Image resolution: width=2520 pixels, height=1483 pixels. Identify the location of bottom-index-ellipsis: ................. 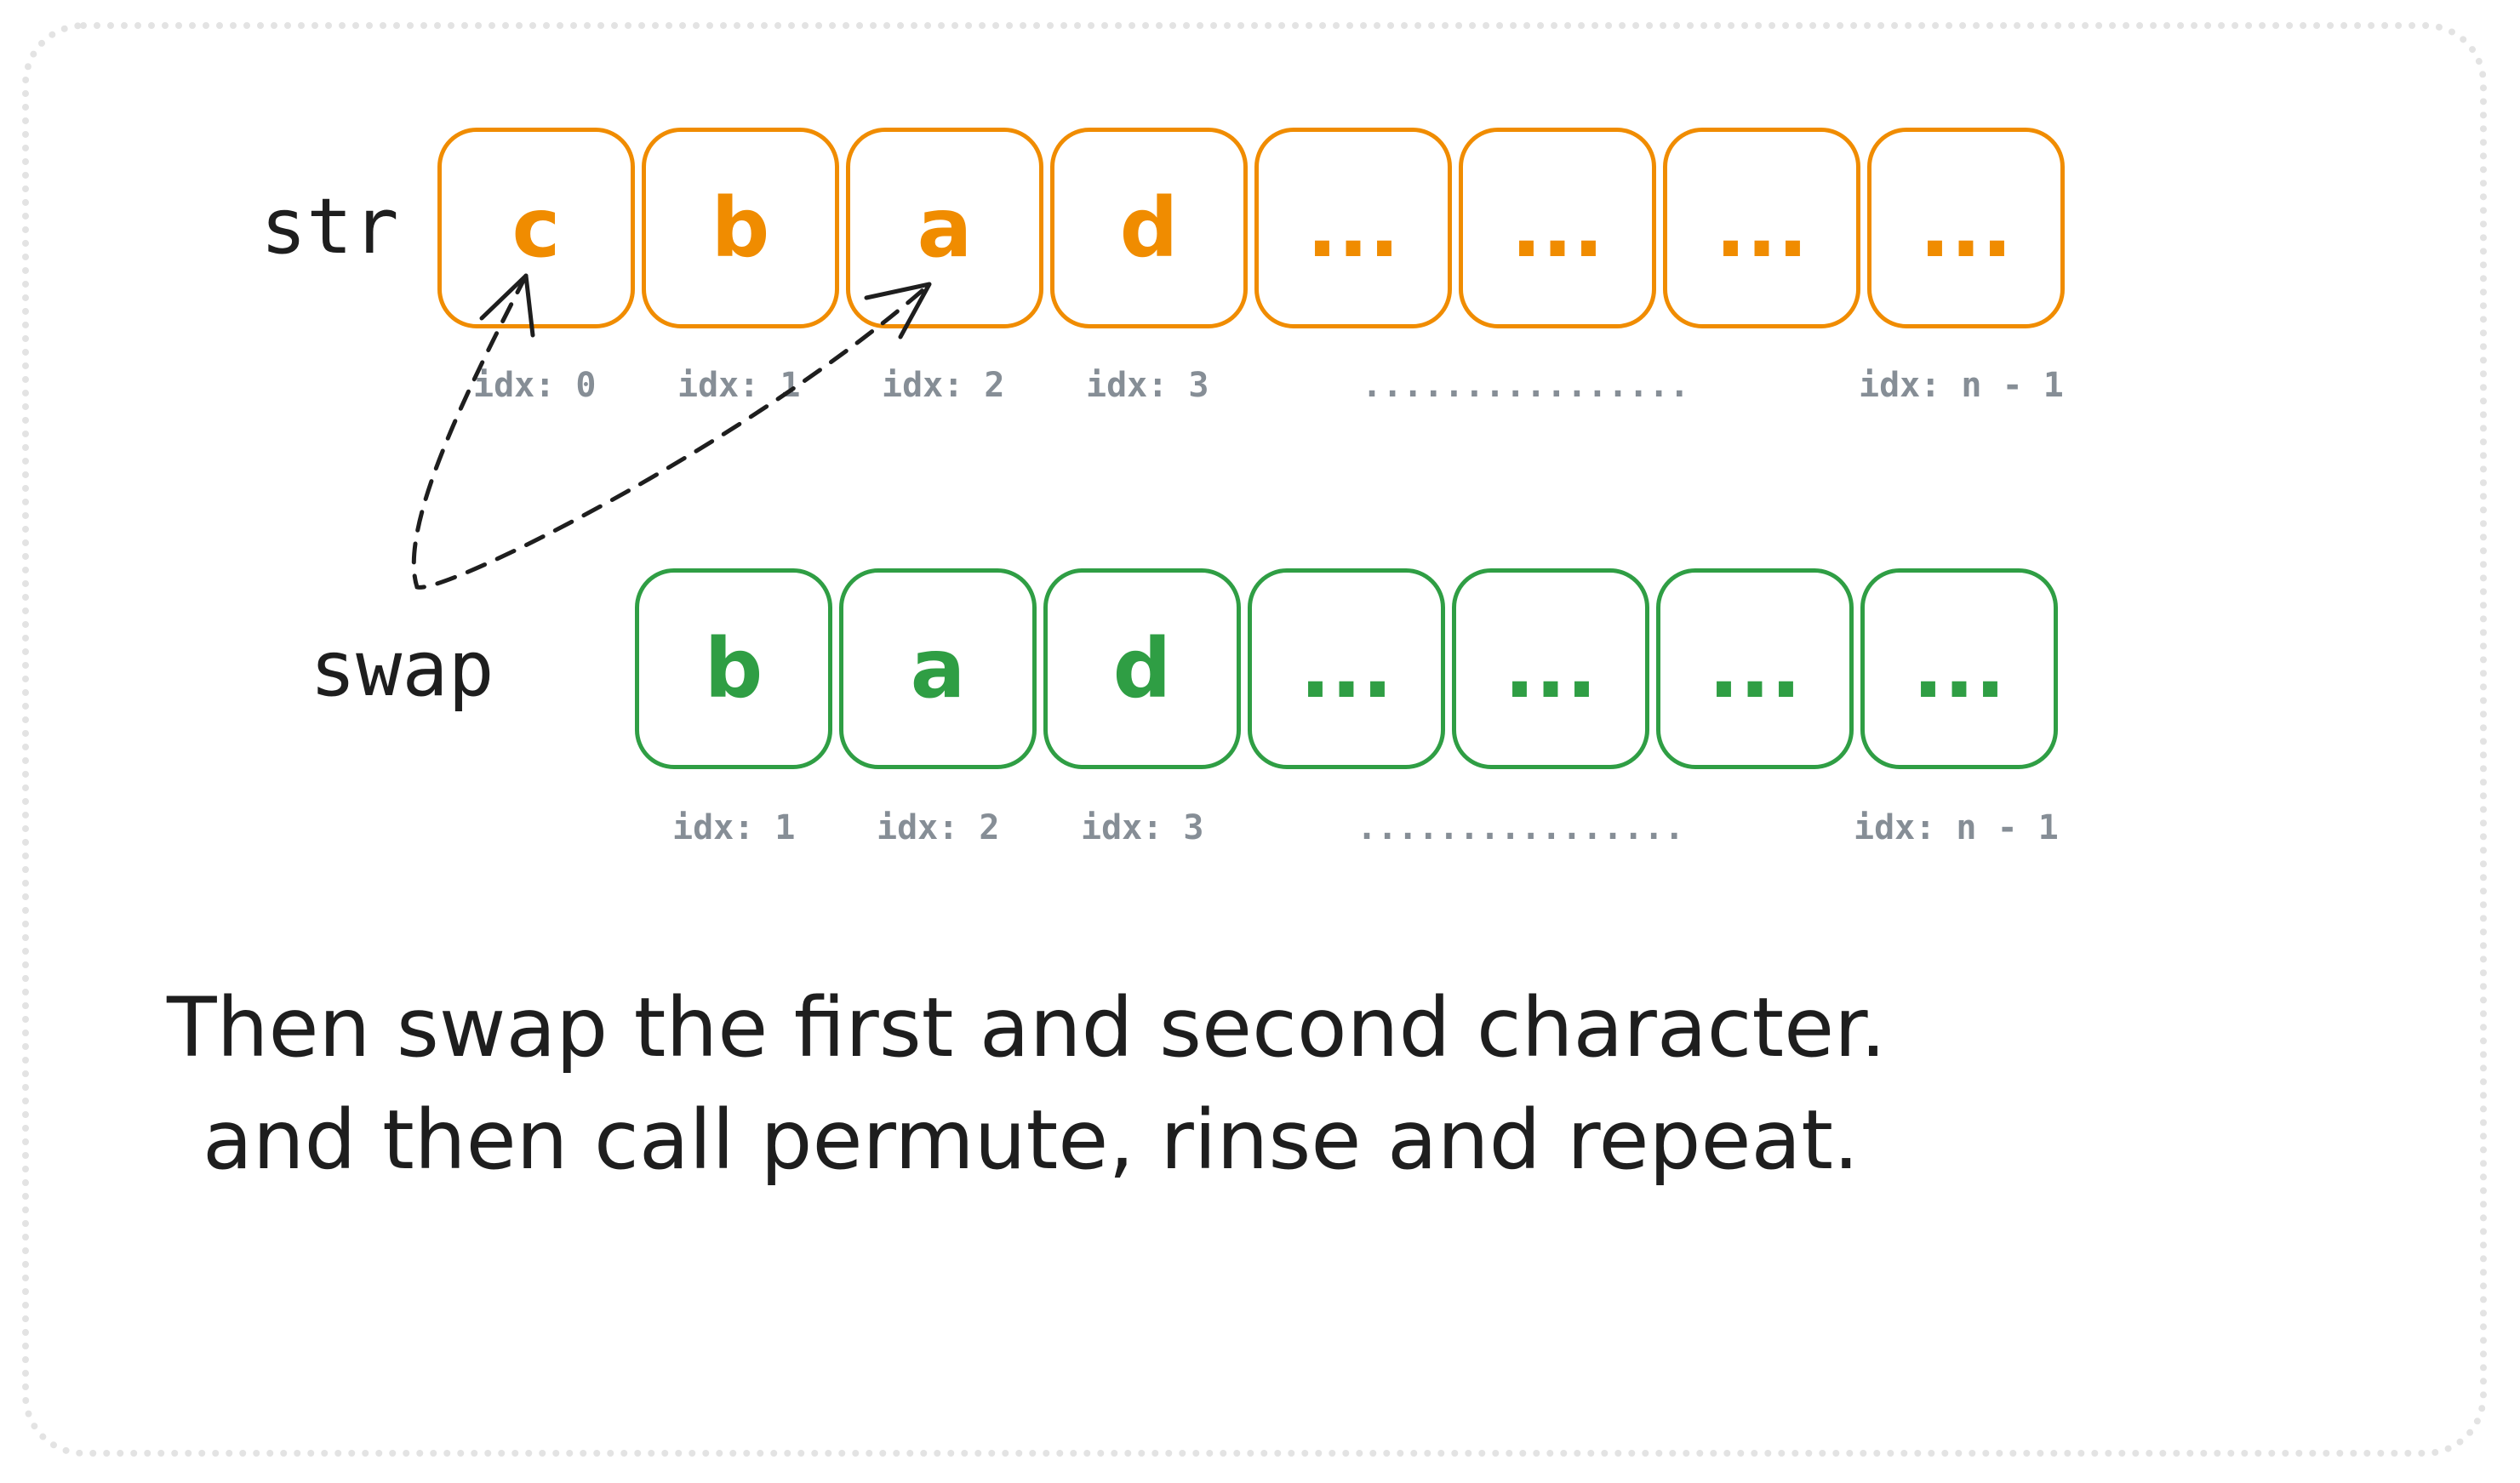
(1521, 827).